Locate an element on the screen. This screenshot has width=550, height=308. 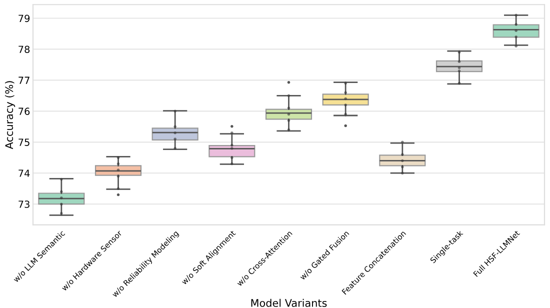
x-axis-title: Model Variants is located at coordinates (289, 302).